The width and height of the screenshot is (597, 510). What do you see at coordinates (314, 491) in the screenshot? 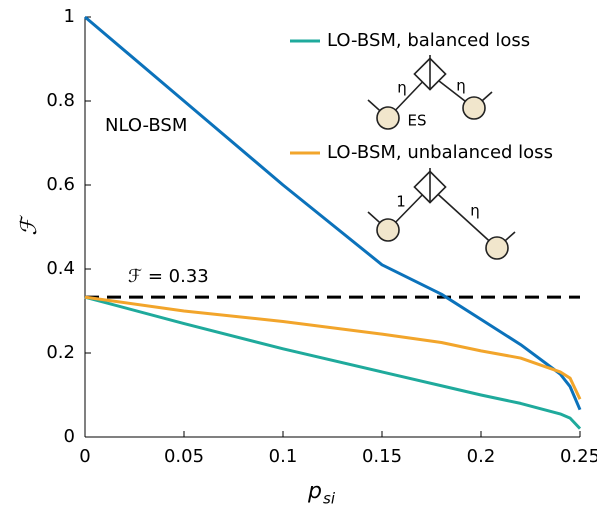
I see `x-axis-label: p` at bounding box center [314, 491].